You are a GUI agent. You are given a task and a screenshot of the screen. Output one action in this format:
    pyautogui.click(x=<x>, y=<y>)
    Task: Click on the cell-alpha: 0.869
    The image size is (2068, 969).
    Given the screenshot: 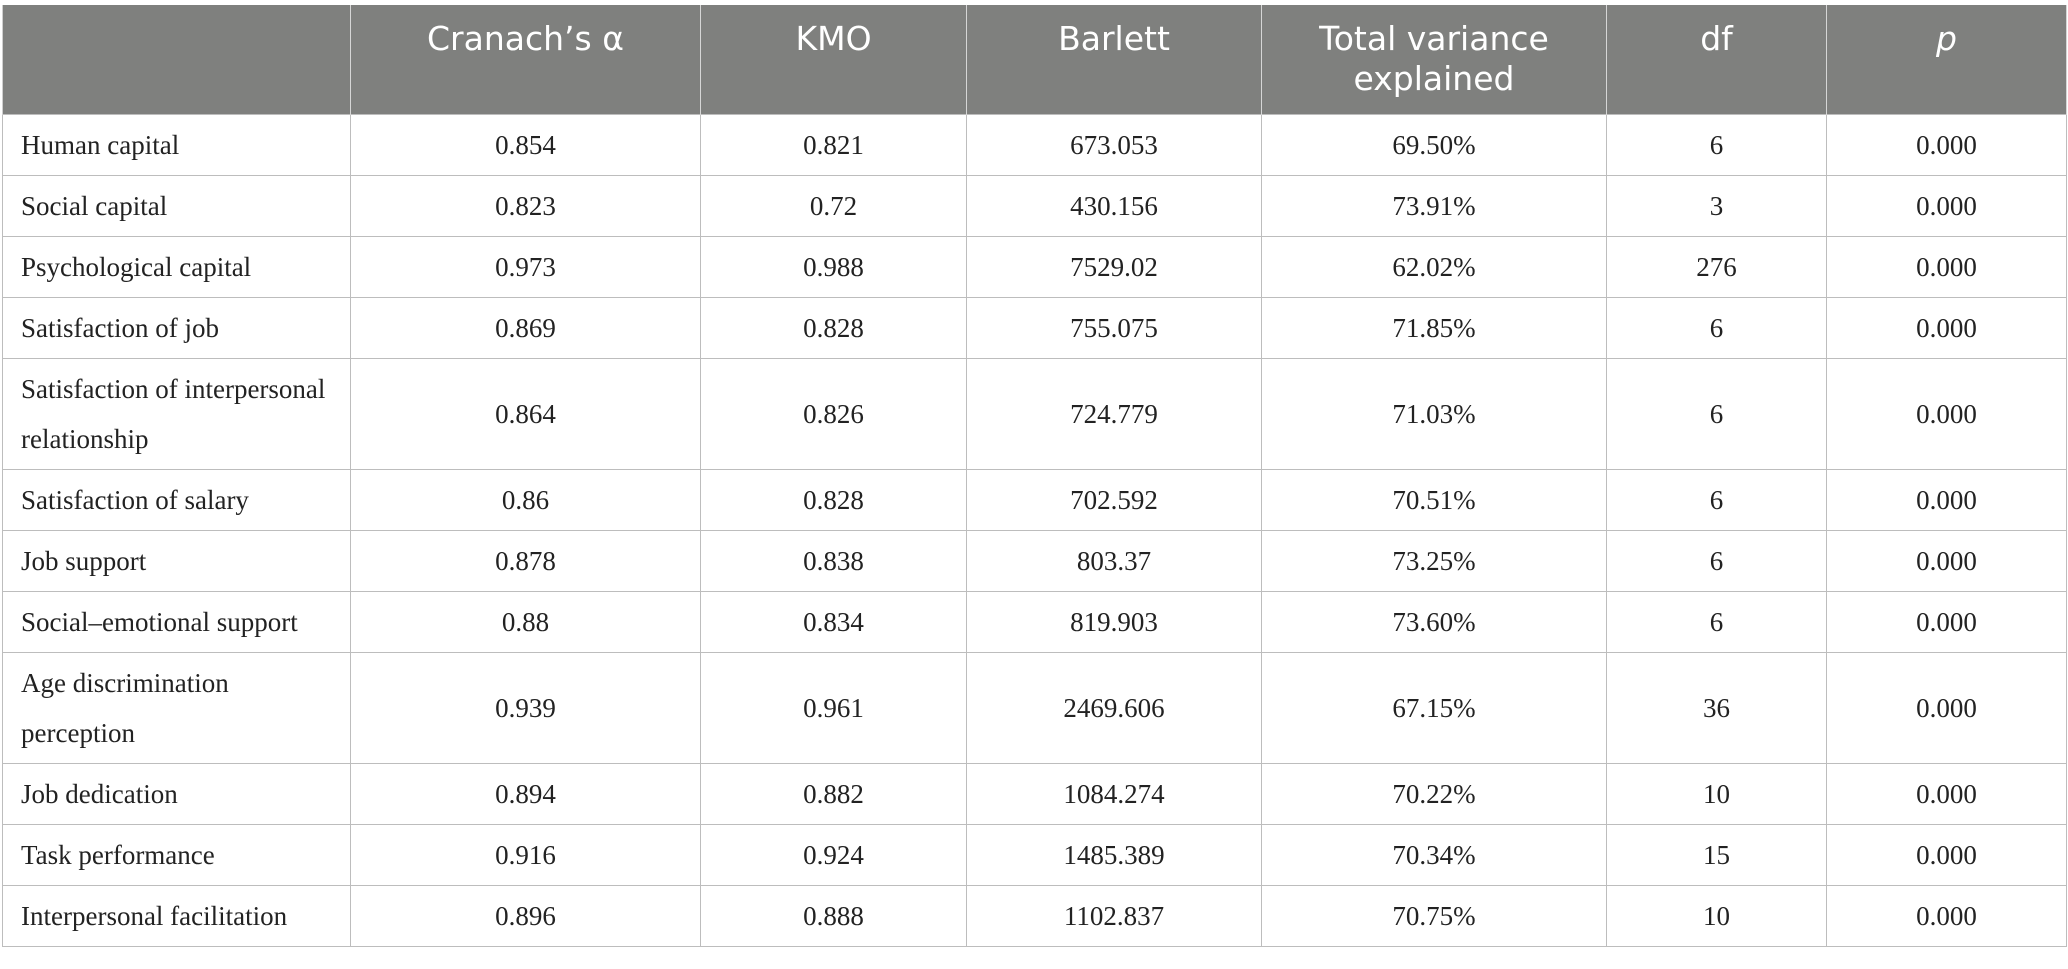 What is the action you would take?
    pyautogui.click(x=525, y=327)
    